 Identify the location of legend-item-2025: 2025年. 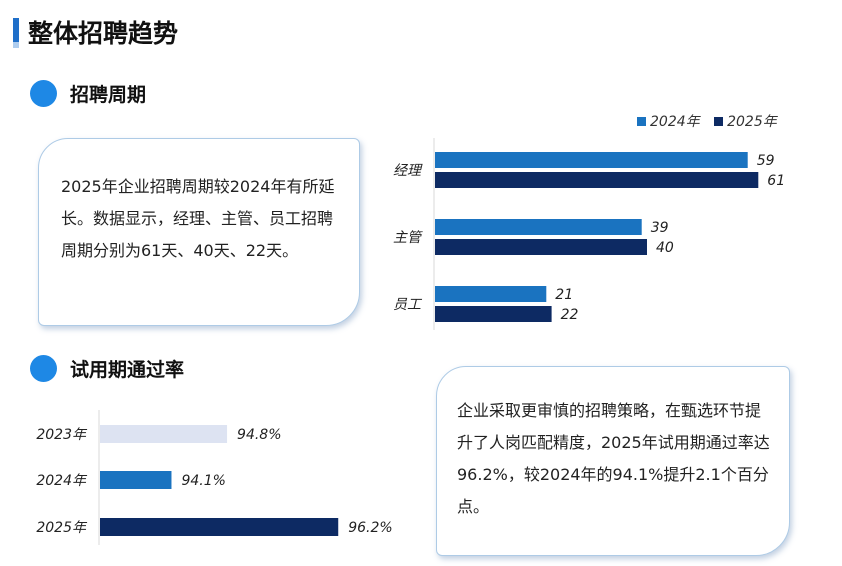
(745, 122).